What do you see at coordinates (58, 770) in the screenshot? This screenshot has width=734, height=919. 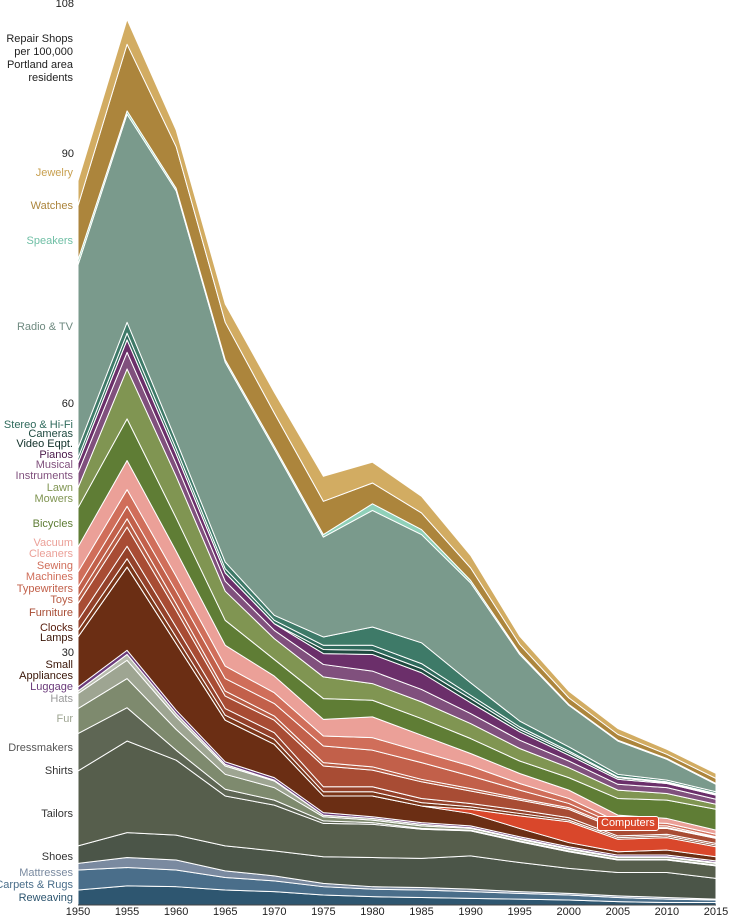 I see `legend-label: Shirts` at bounding box center [58, 770].